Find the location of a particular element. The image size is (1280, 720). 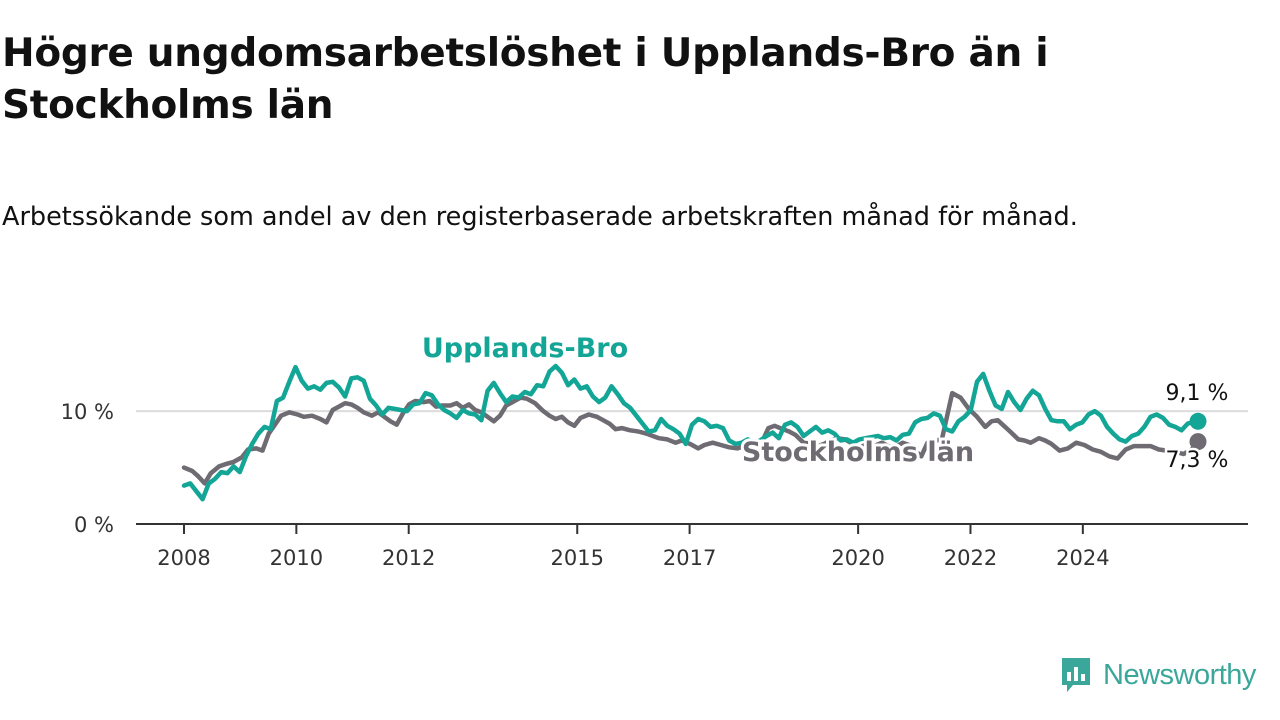

y-tick-label: 0 % is located at coordinates (94, 525).